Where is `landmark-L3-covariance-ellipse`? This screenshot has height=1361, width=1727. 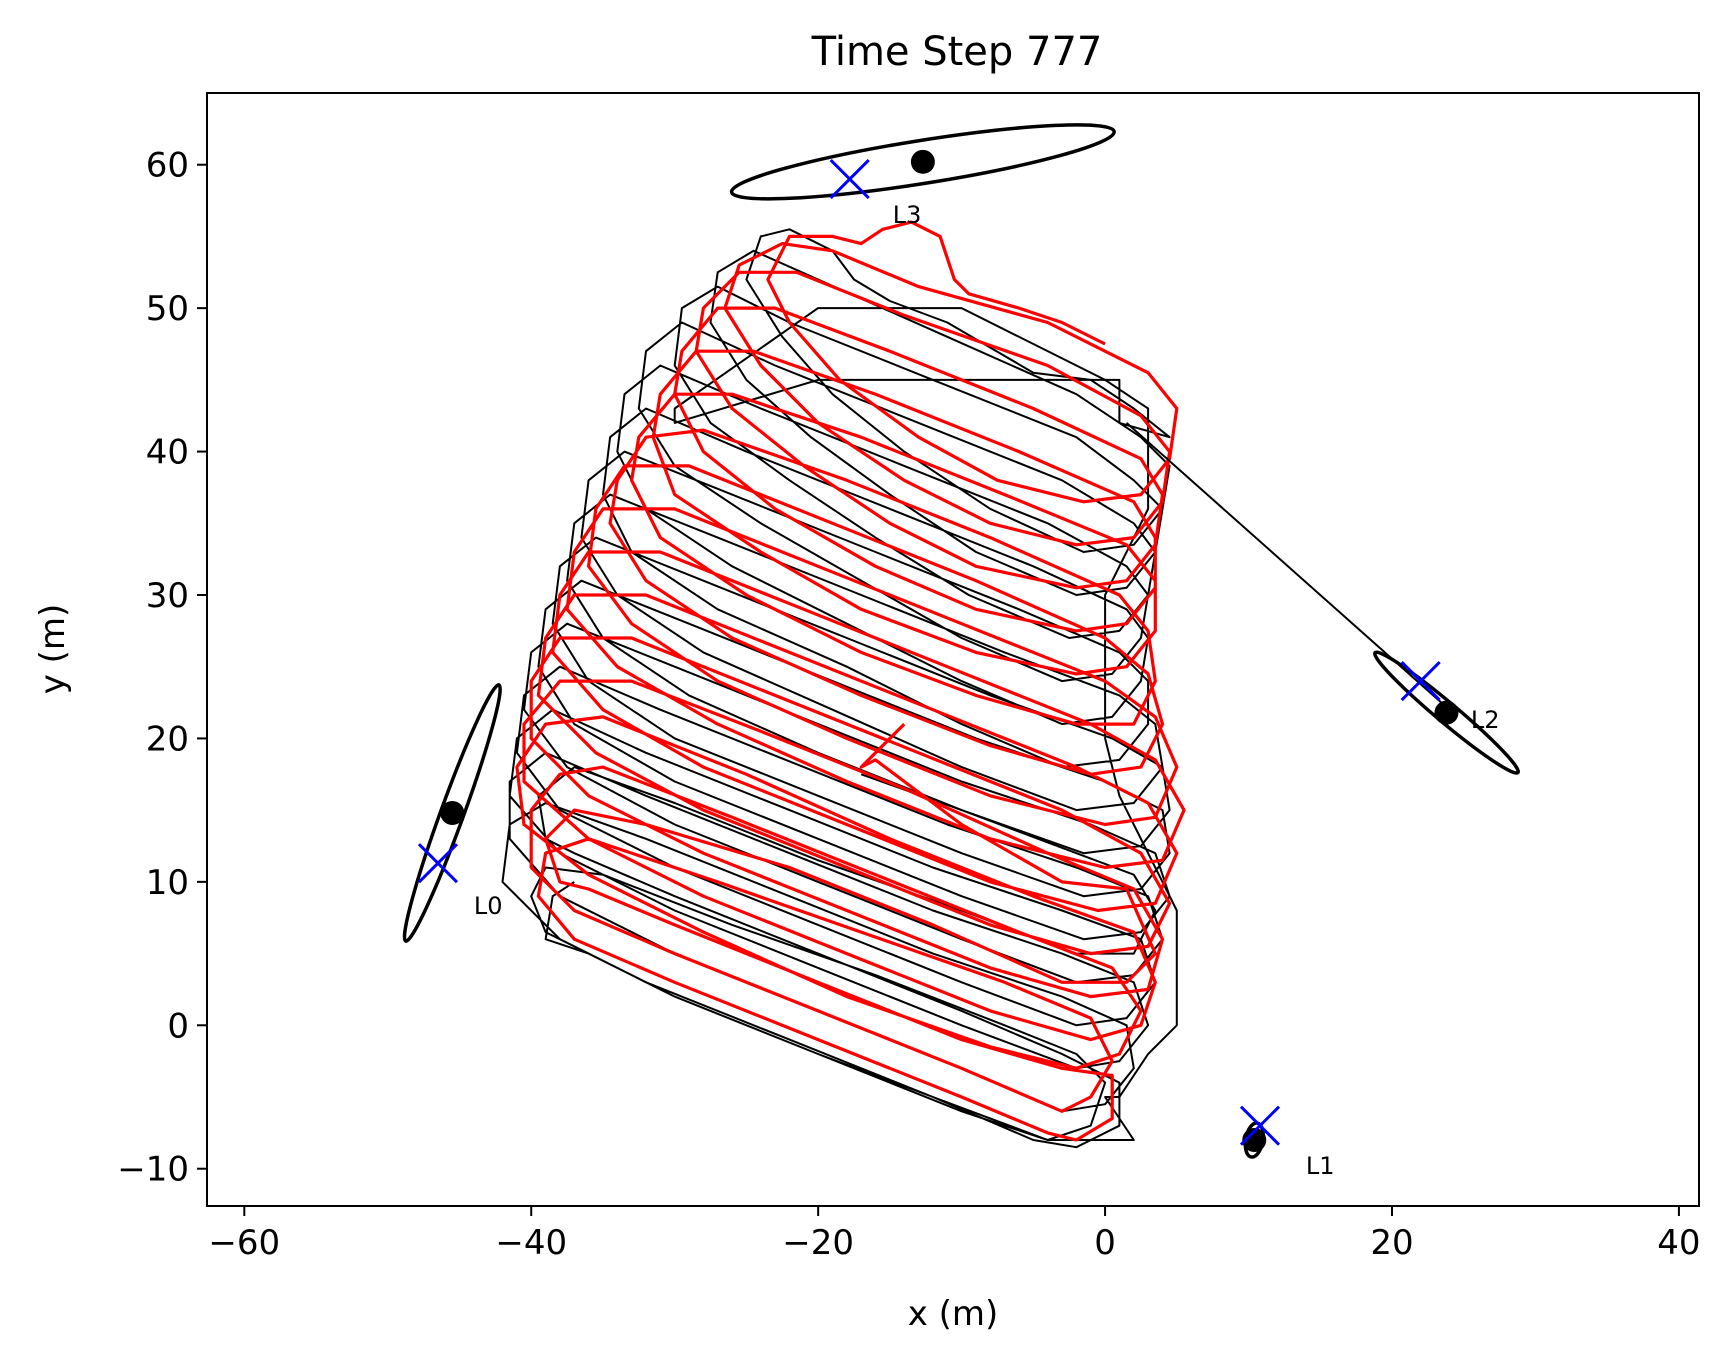
landmark-L3-covariance-ellipse is located at coordinates (922, 162).